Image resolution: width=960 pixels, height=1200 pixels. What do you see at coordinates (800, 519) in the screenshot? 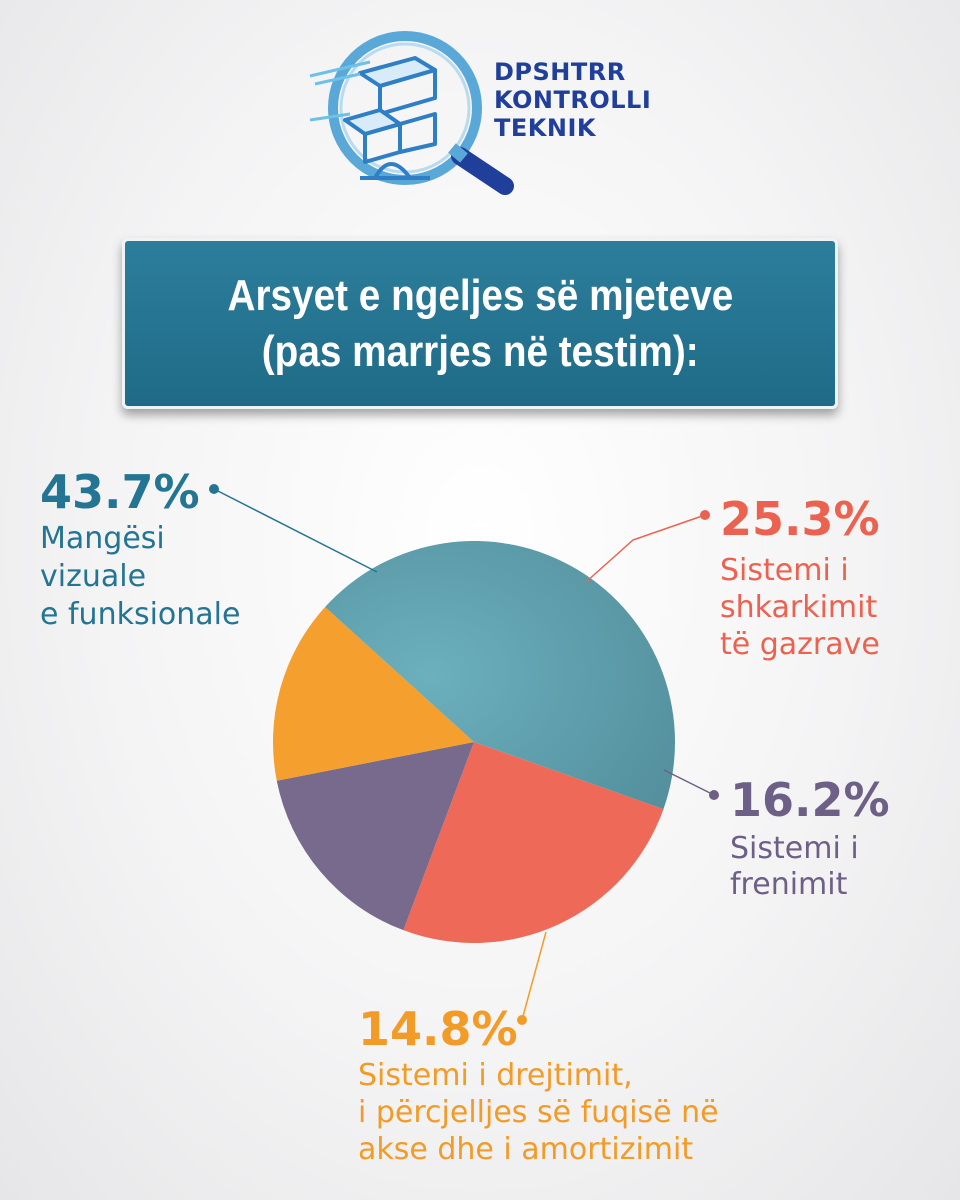
I see `slice-percent-label: 25.3%` at bounding box center [800, 519].